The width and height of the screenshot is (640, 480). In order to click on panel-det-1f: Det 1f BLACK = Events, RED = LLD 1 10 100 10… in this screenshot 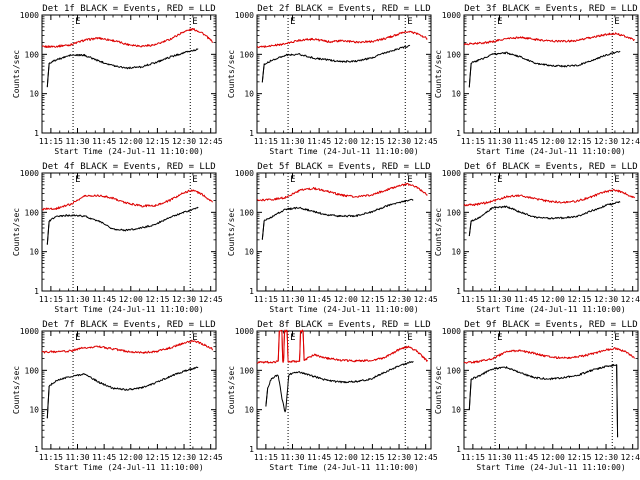, I will do `click(117, 80)`.